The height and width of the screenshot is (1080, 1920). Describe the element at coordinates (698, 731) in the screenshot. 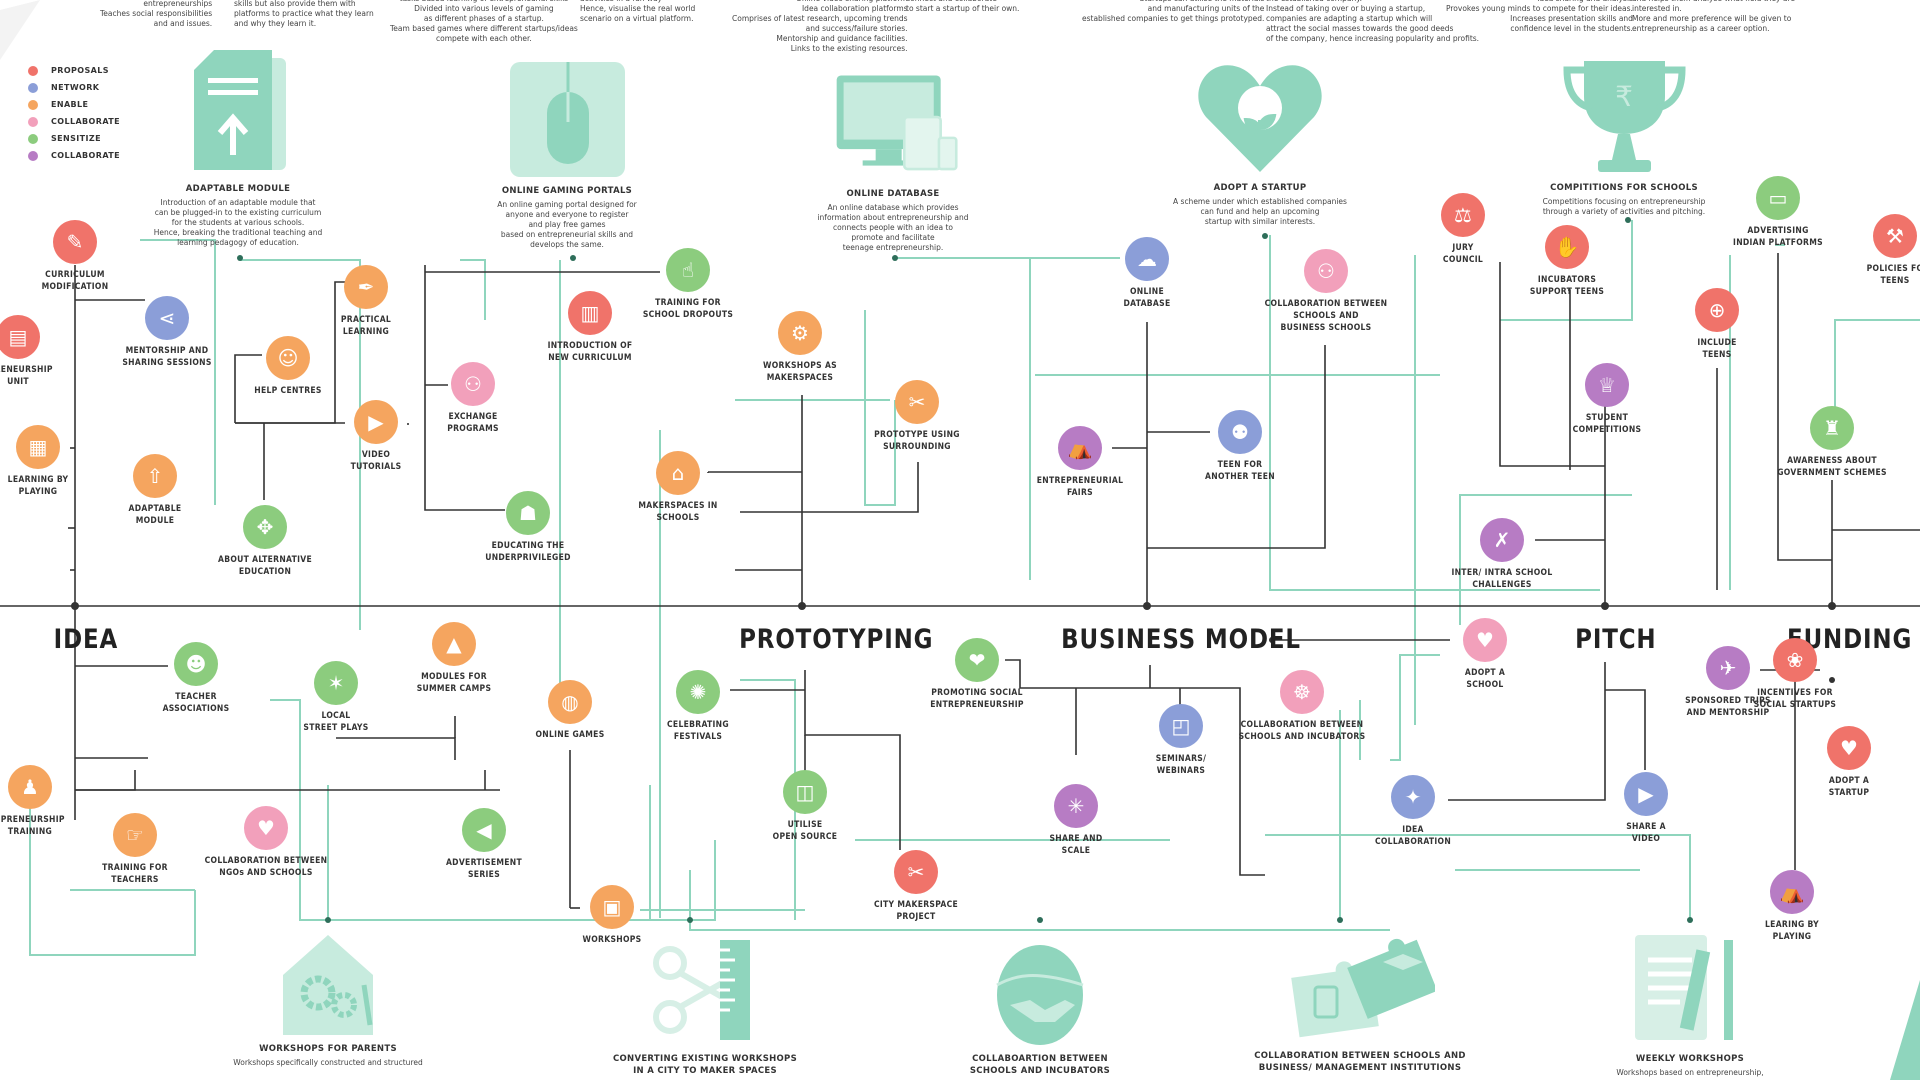

I see `node-label: CELEBRATING FESTIVALS` at that location.